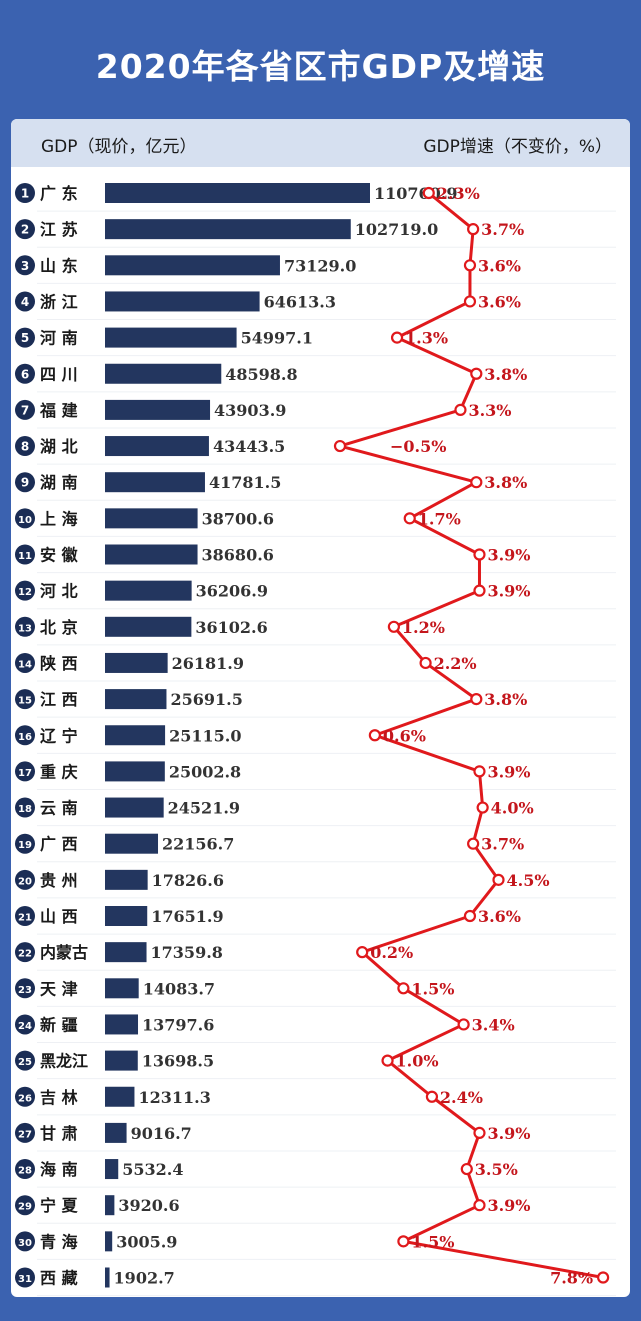 The height and width of the screenshot is (1321, 641). What do you see at coordinates (148, 1205) in the screenshot?
I see `gdp-value-label: 3920.6` at bounding box center [148, 1205].